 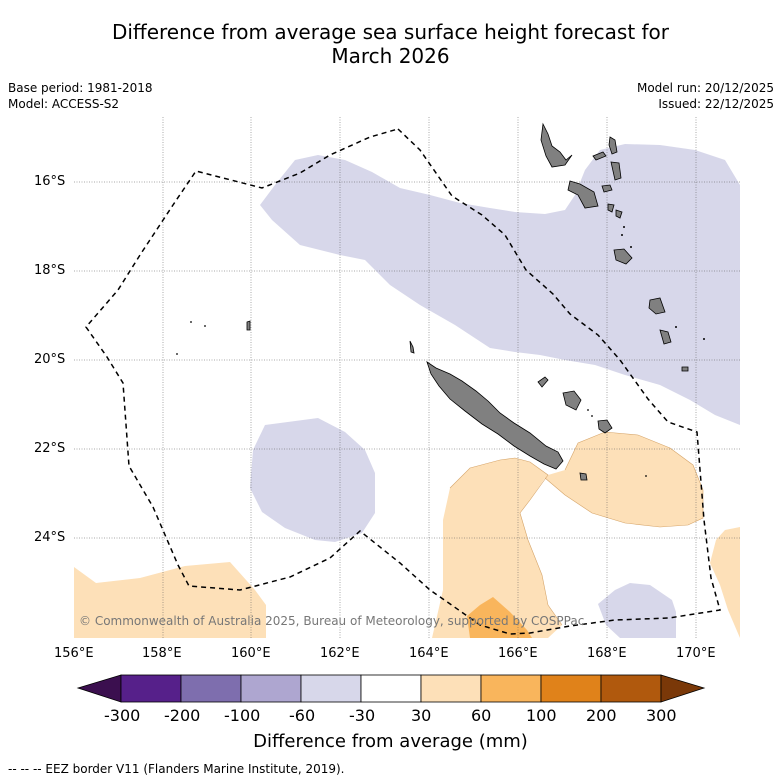 I want to click on colorbar-tick-label: 300, so click(x=661, y=715).